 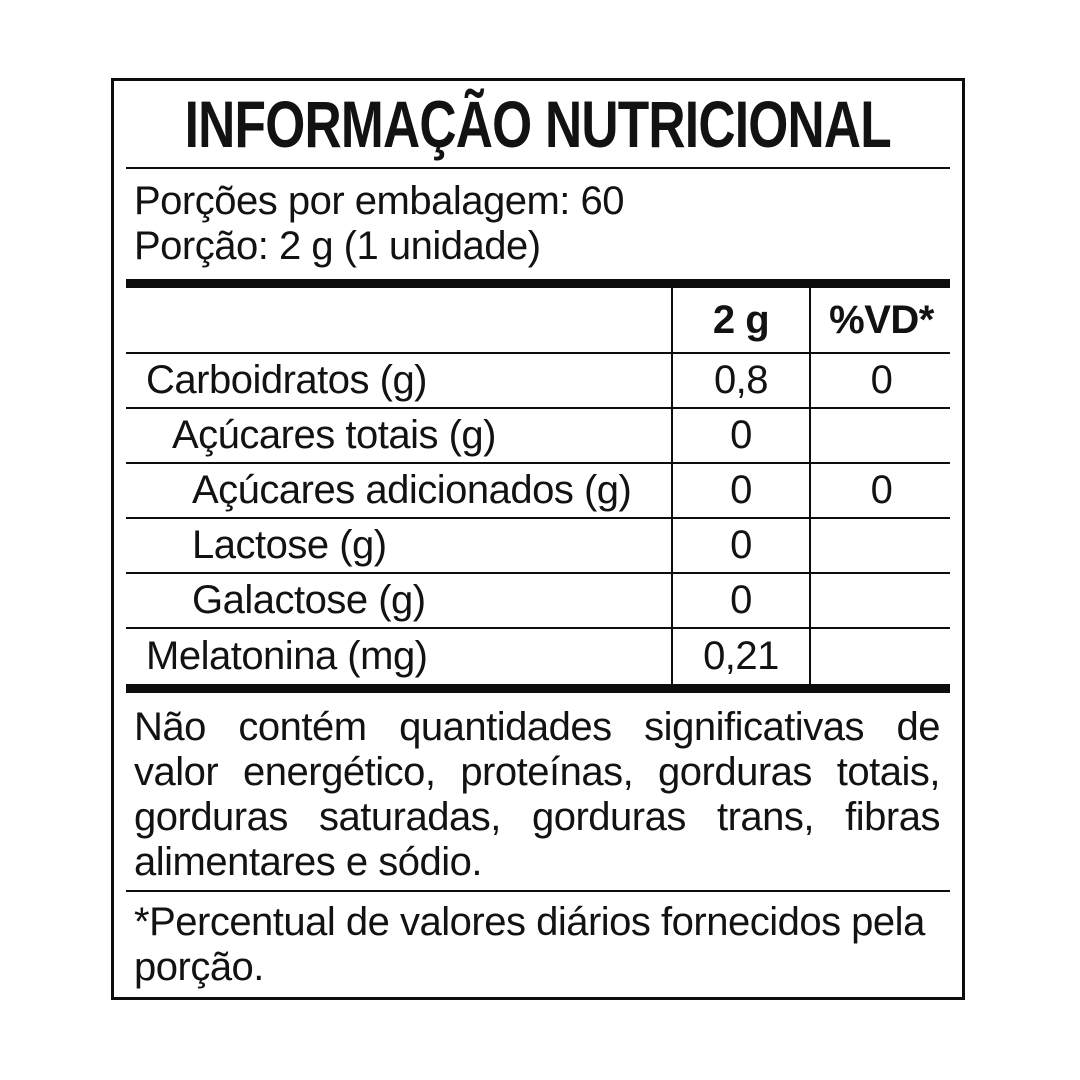 I want to click on label-header: INFORMAÇÃO NUTRICIONAL, so click(x=538, y=124).